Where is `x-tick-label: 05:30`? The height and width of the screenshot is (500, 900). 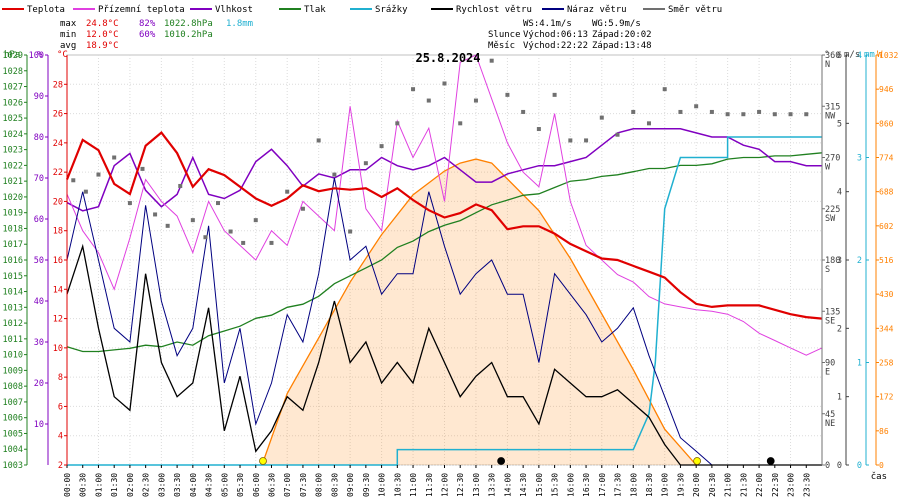 x-tick-label: 05:30 is located at coordinates (240, 485).